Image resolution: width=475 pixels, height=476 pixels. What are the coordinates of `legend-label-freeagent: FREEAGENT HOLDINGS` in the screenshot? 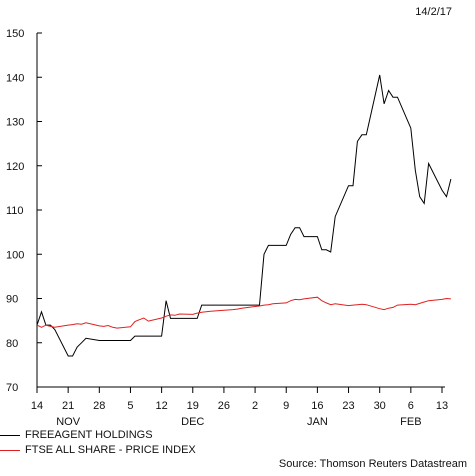 It's located at (89, 435).